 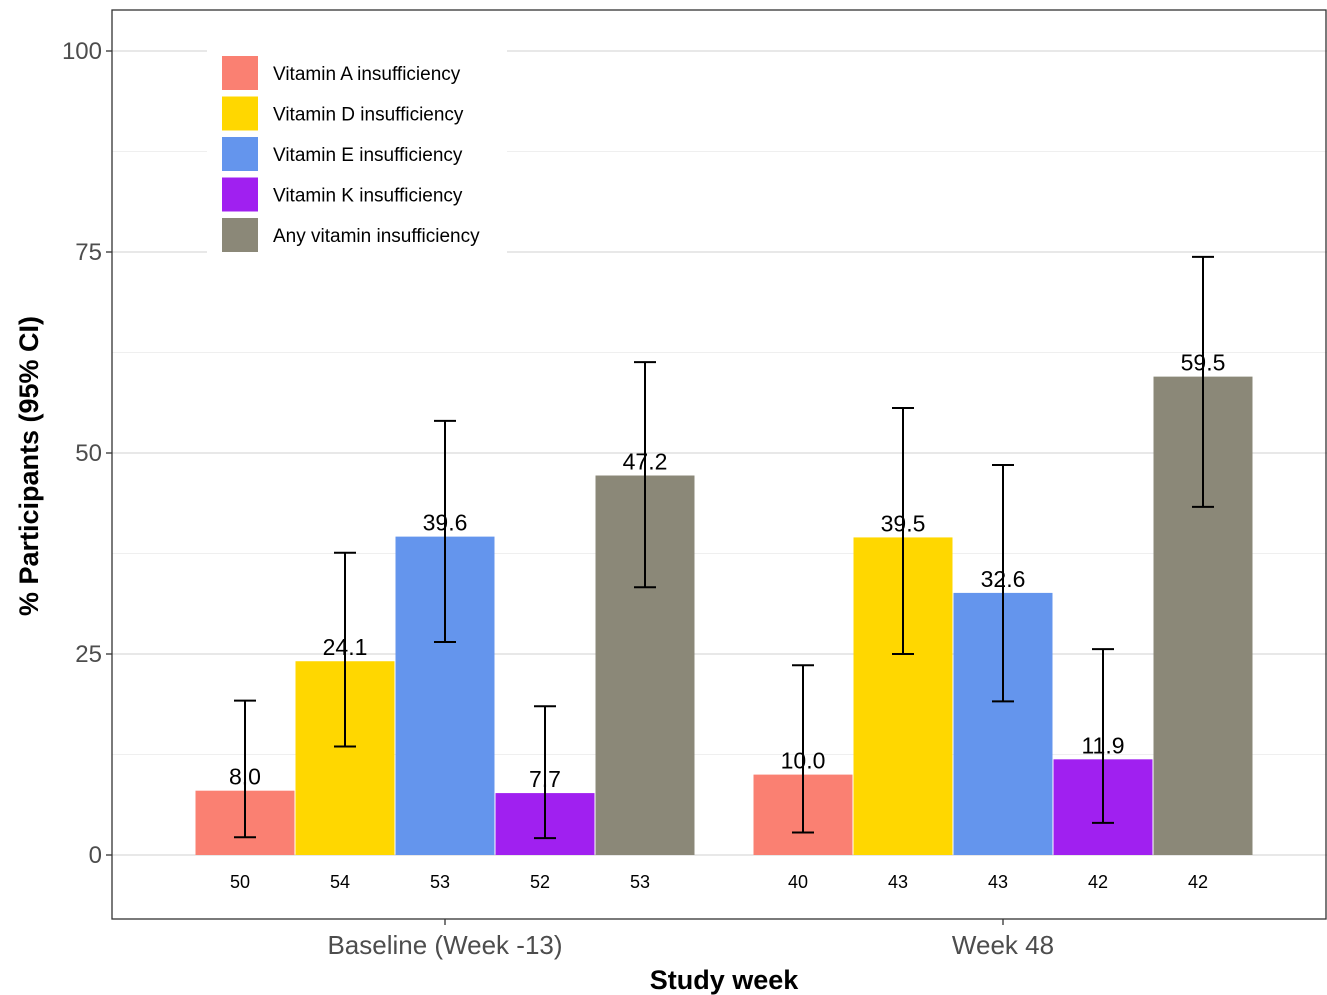 I want to click on x-tick-label: Week 48, so click(x=1003, y=945).